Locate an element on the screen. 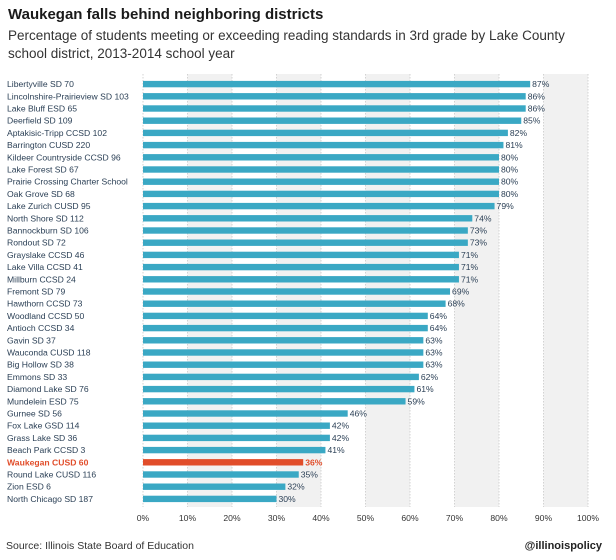 This screenshot has width=616, height=560. category-label: Libertyville SD 70 is located at coordinates (40, 84).